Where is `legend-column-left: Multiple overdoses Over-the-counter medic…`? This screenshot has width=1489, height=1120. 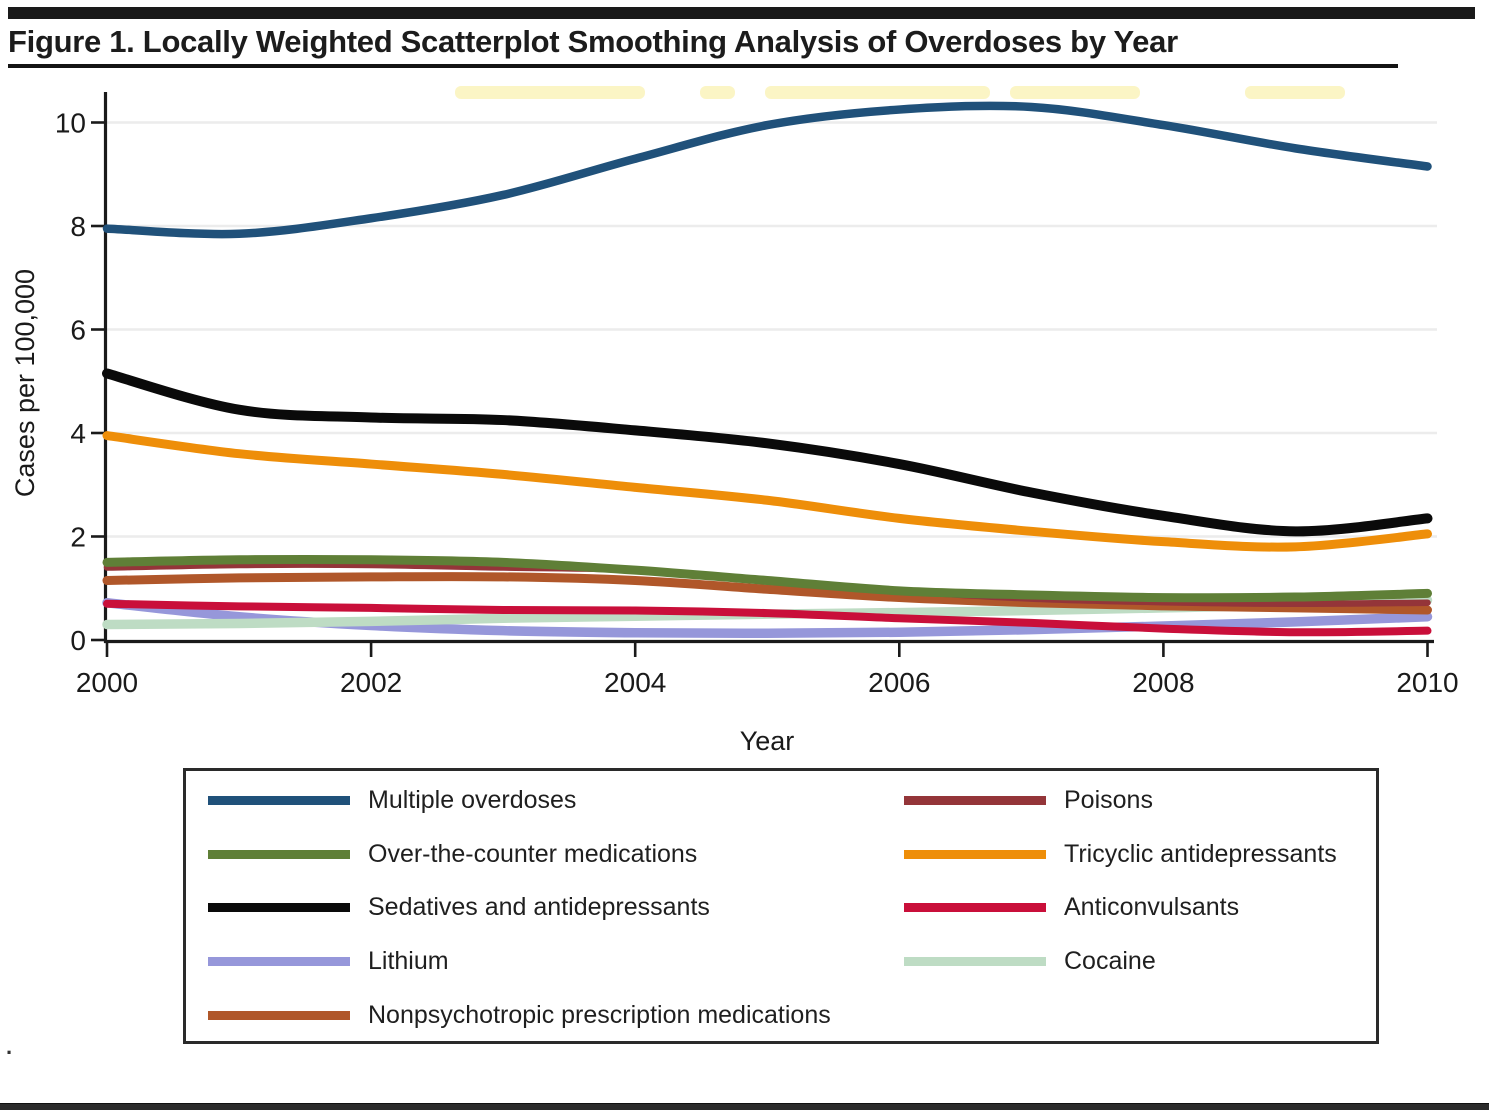 legend-column-left: Multiple overdoses Over-the-counter medic… is located at coordinates (519, 908).